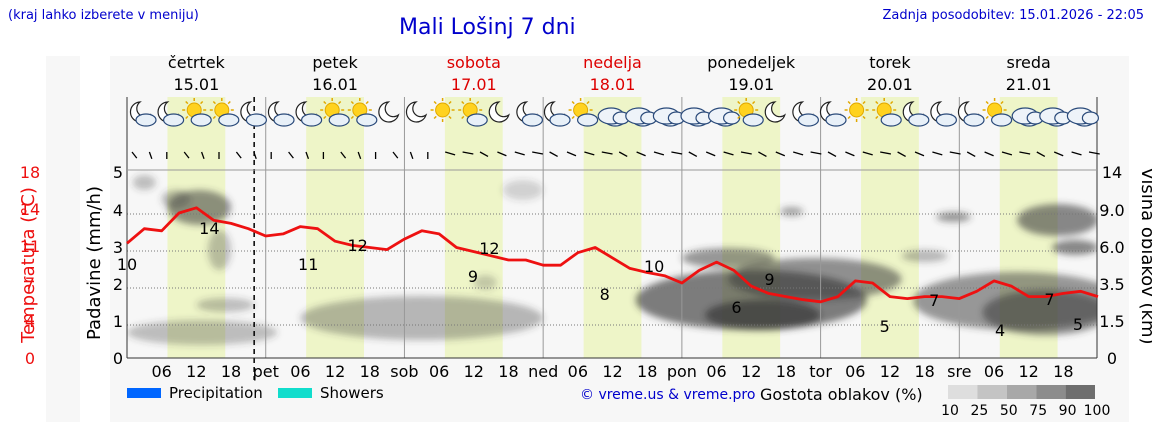  I want to click on legend-precipitation: Precipitation, so click(195, 393).